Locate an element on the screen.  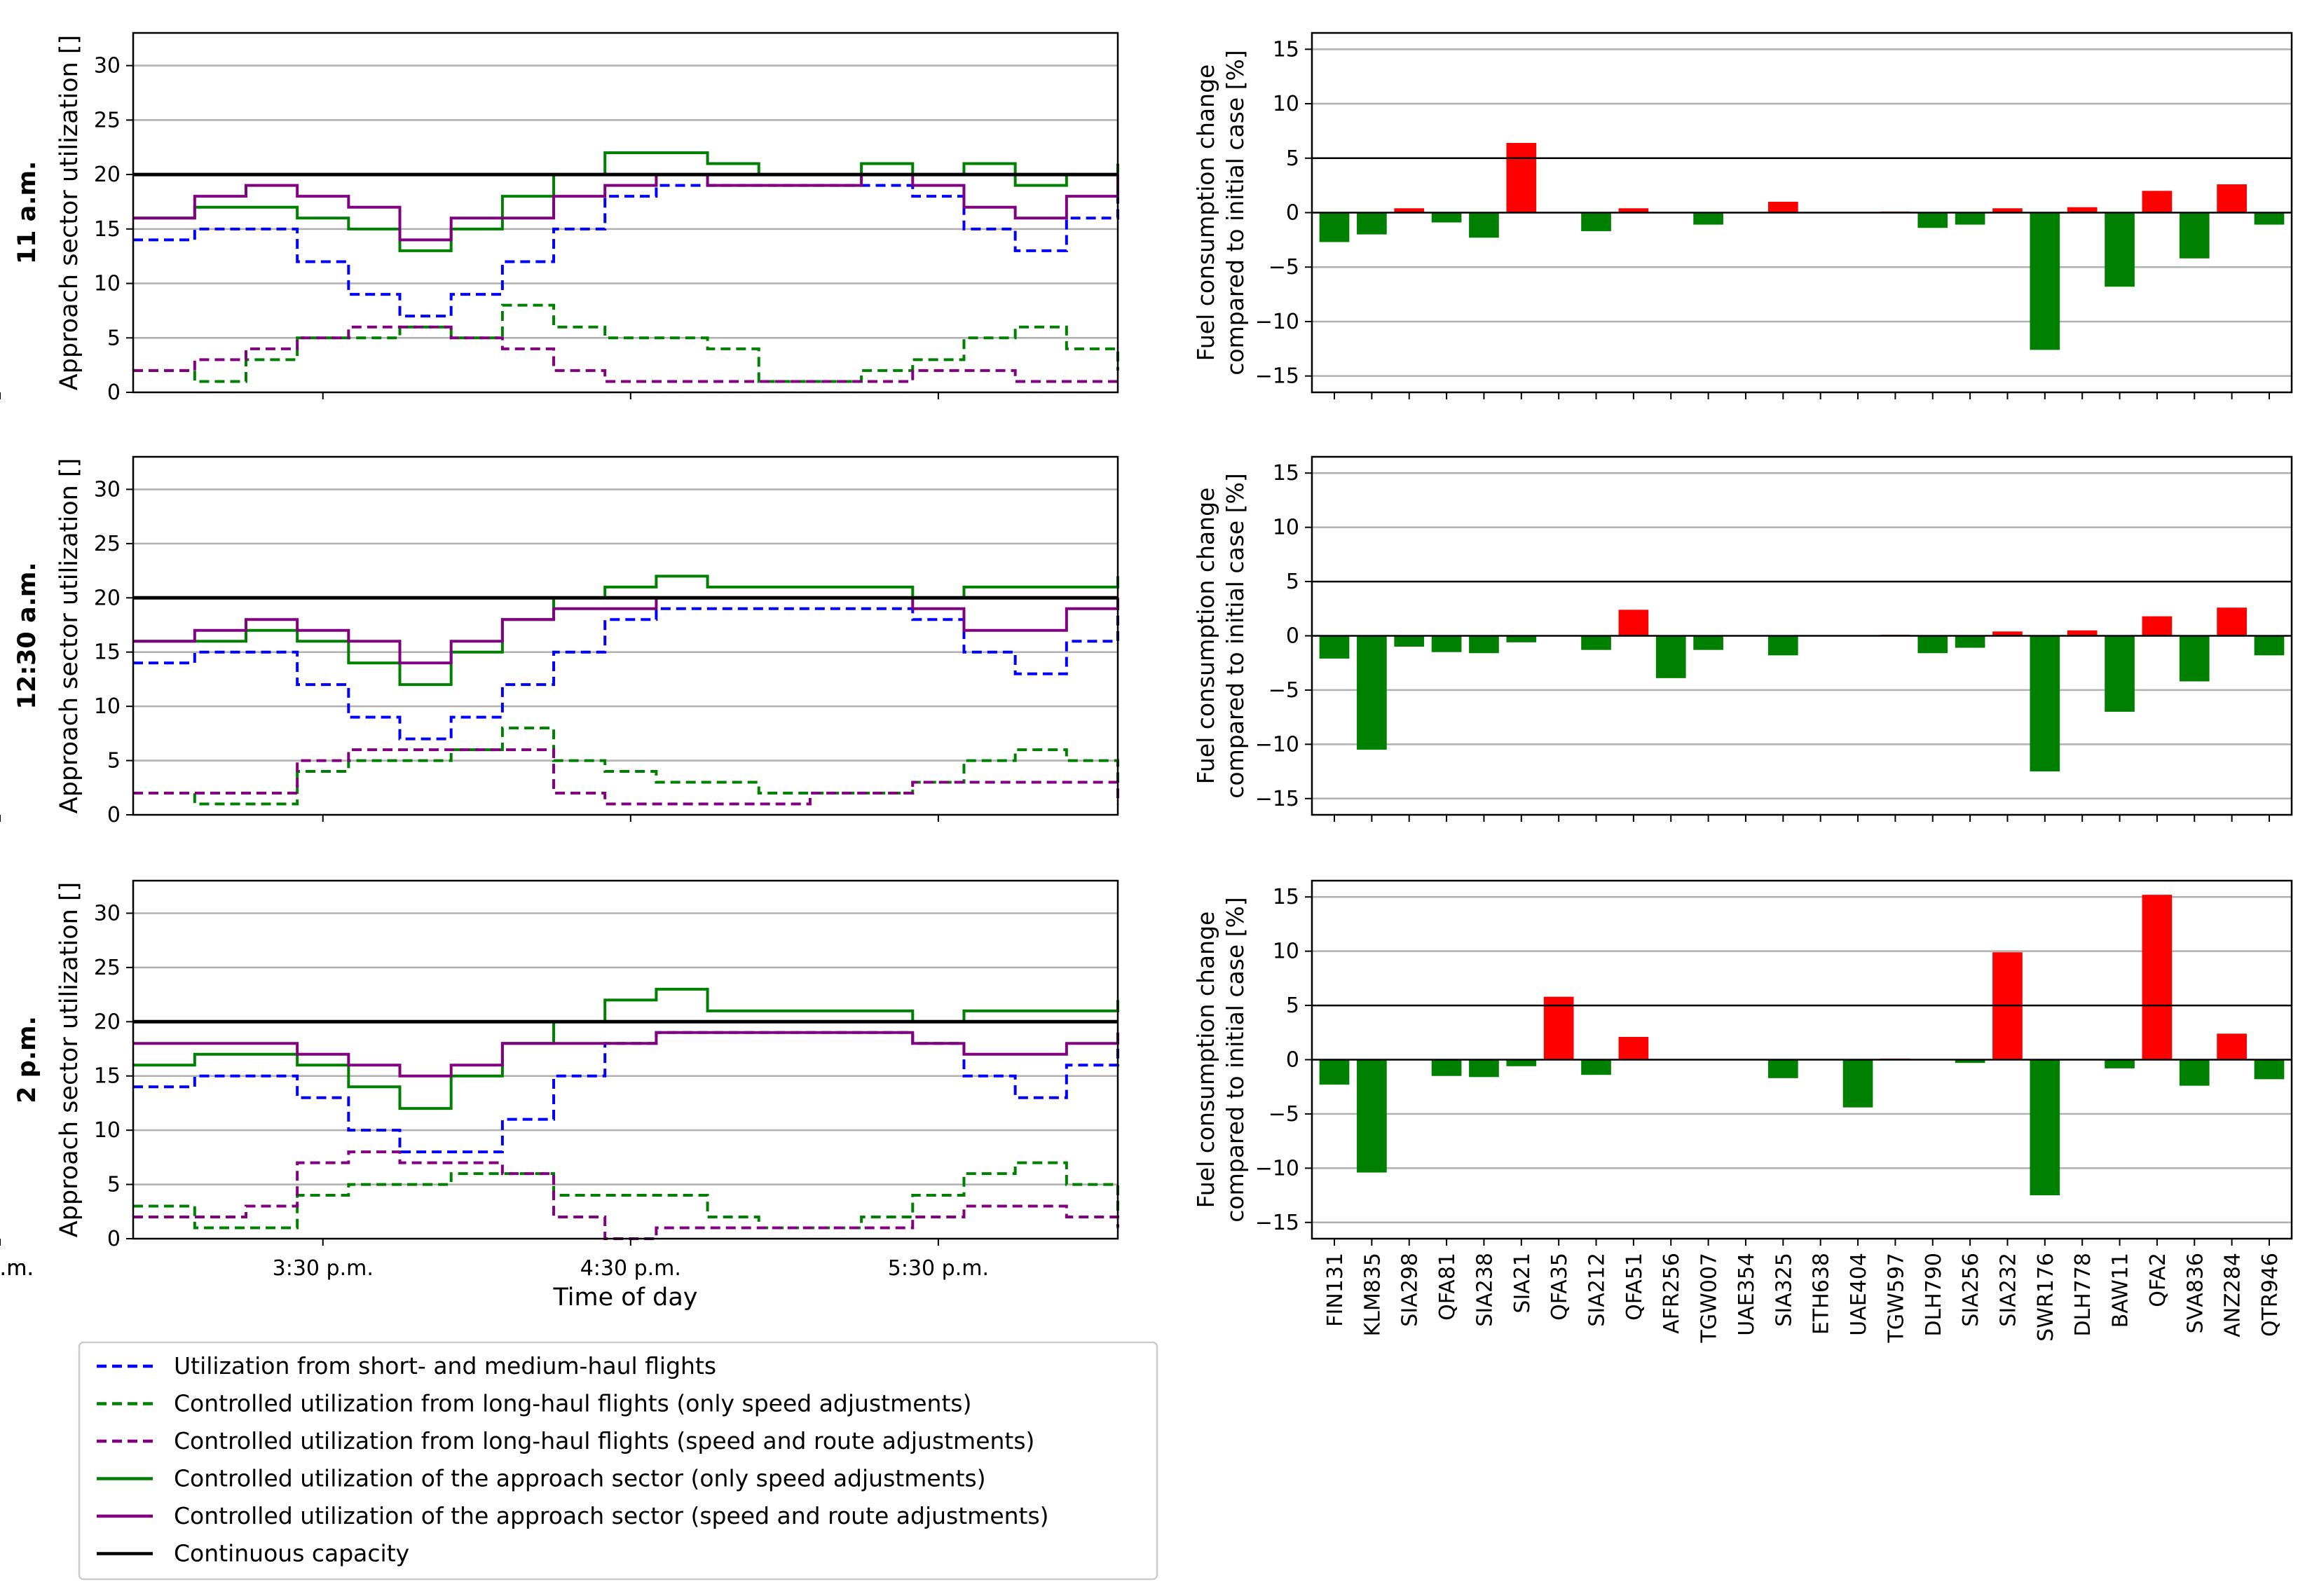
x-tick-label: 5 p.m. is located at coordinates (17, 1268).